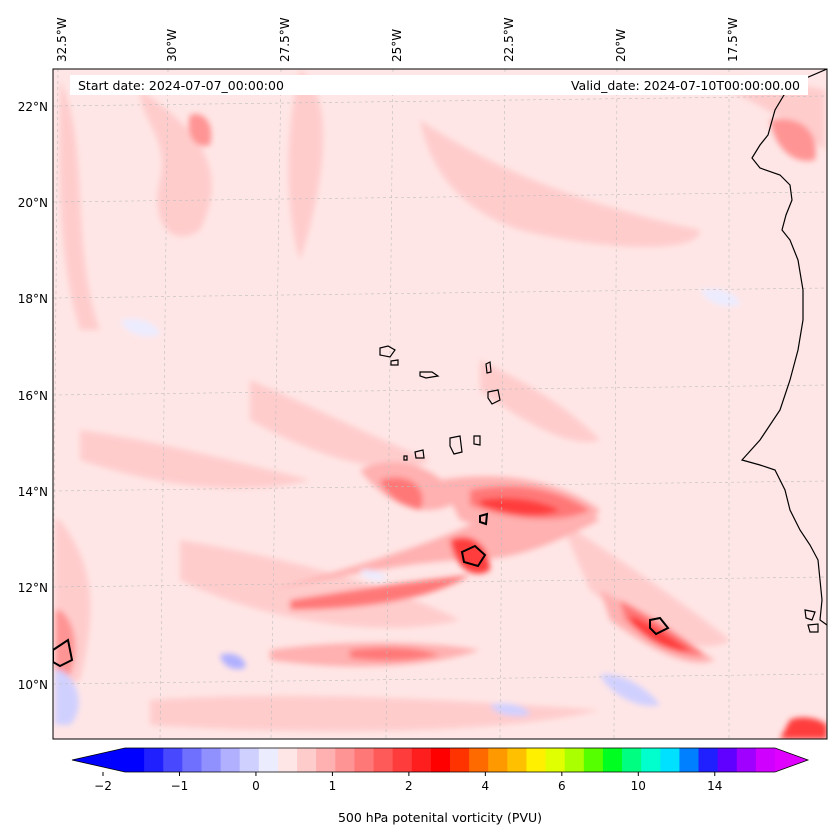  Describe the element at coordinates (256, 786) in the screenshot. I see `colorbar-tick-label: 0` at that location.